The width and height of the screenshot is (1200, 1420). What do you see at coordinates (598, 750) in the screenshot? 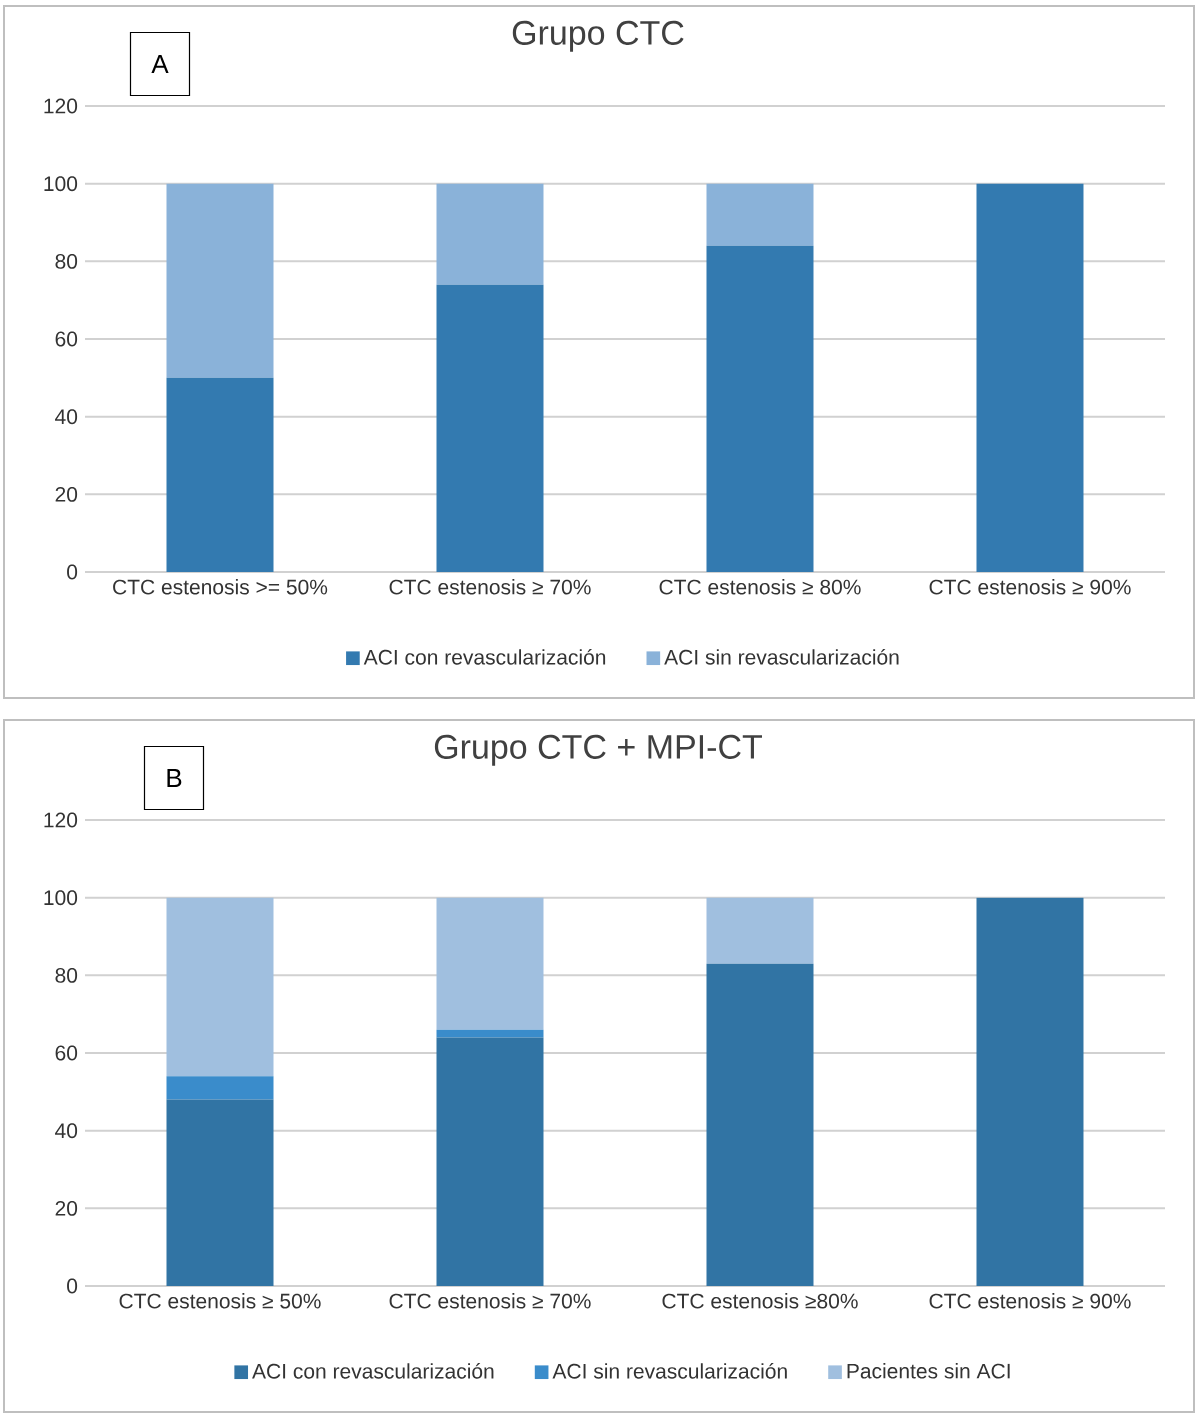
I see `chart-title: Grupo CTC + MPI-CT` at bounding box center [598, 750].